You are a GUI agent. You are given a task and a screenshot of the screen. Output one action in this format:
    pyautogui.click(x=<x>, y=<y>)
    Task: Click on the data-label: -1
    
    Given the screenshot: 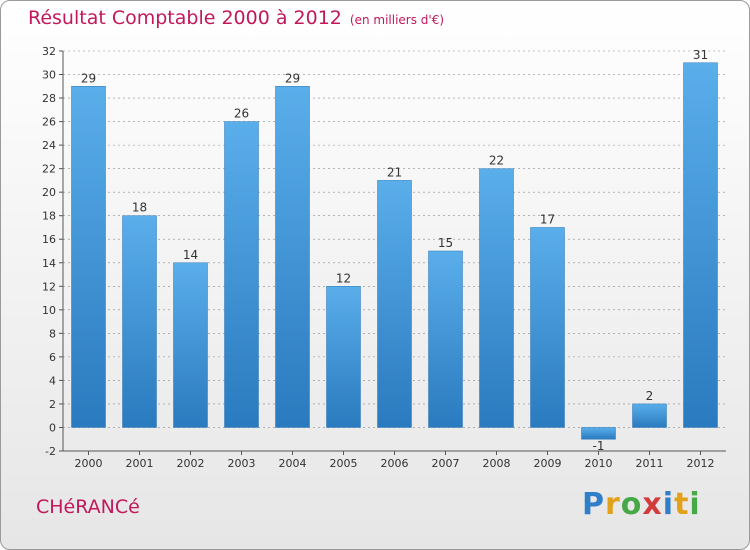 What is the action you would take?
    pyautogui.click(x=599, y=446)
    